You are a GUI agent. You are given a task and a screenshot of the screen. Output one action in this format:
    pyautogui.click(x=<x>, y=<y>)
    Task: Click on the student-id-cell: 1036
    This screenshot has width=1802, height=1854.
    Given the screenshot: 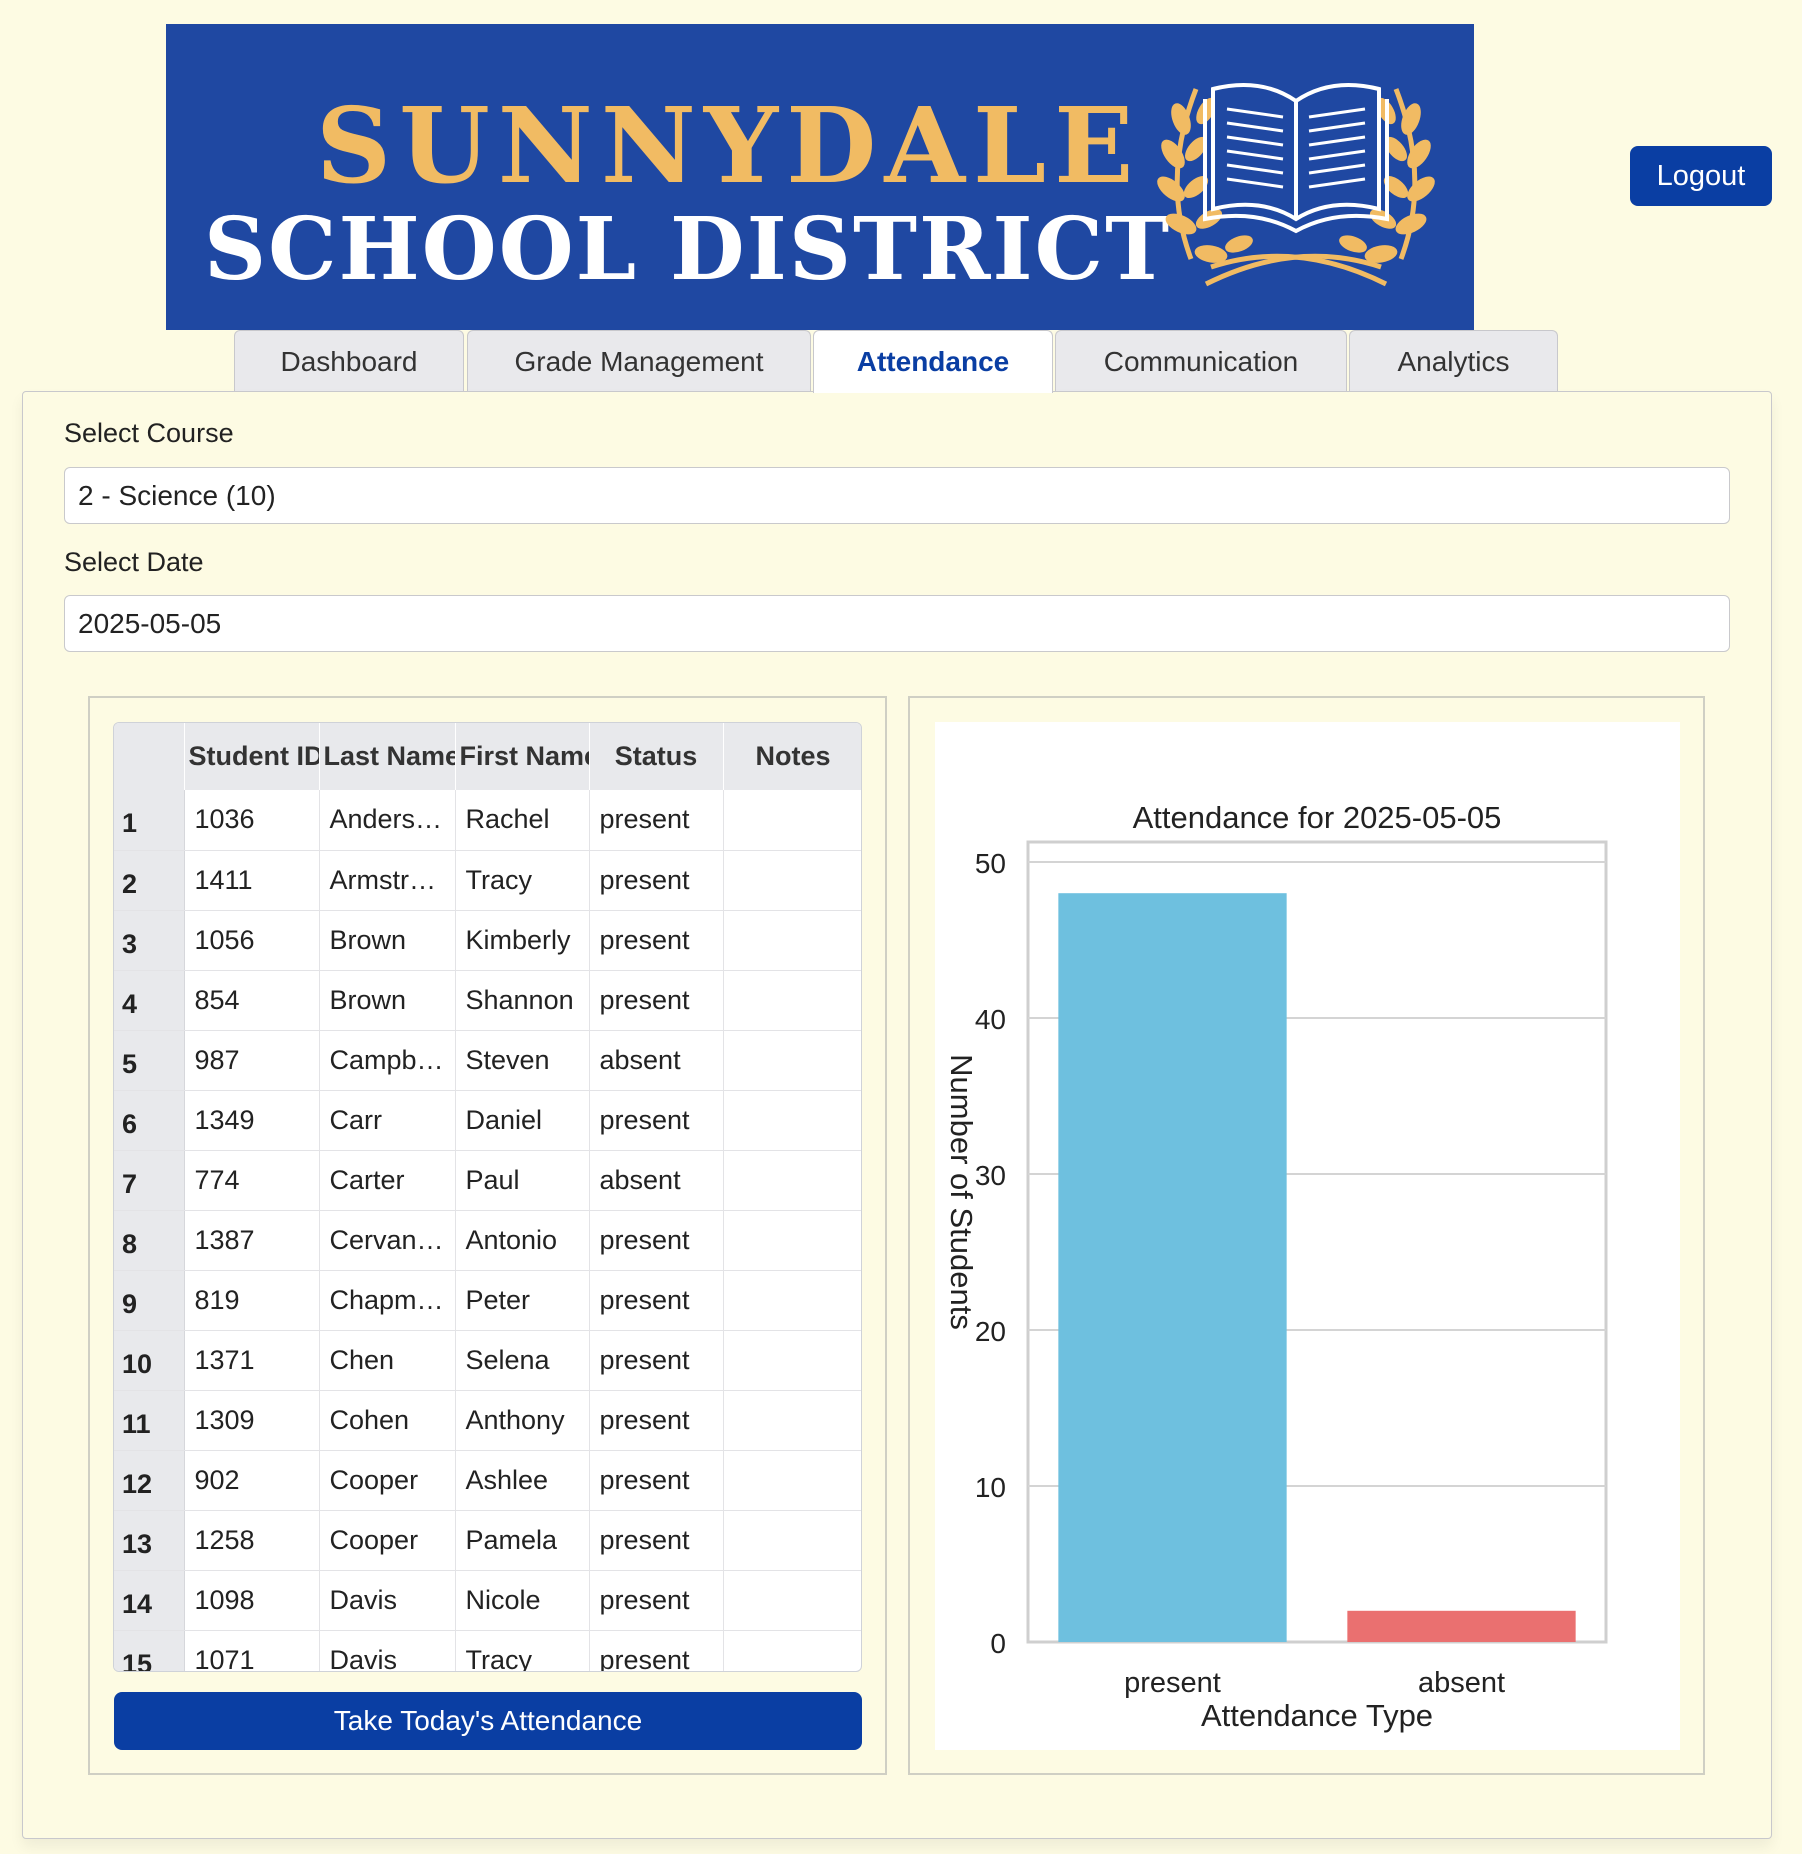 What is the action you would take?
    pyautogui.click(x=252, y=820)
    